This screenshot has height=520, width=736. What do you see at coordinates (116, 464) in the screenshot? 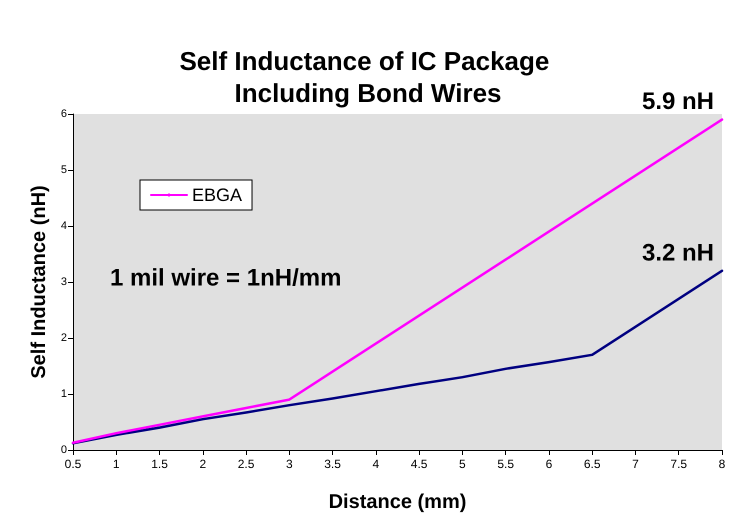
I see `x-tick-label: 1` at bounding box center [116, 464].